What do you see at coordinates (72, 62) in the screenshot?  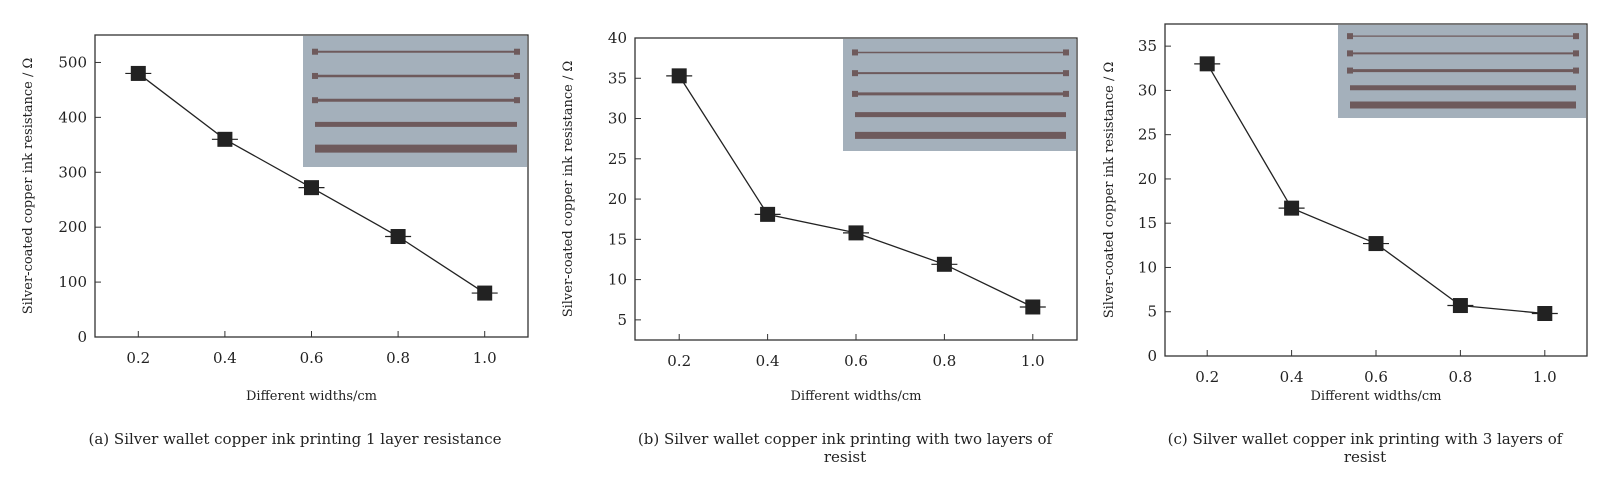 I see `y-tick-label: 500` at bounding box center [72, 62].